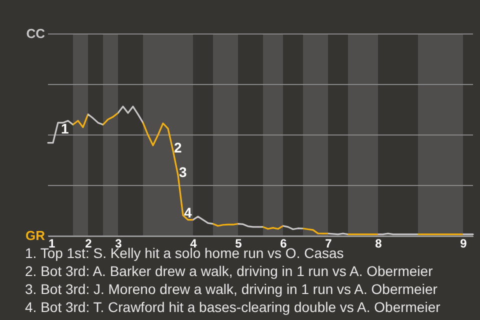  Describe the element at coordinates (229, 271) in the screenshot. I see `text: 2. Bot 3rd: A. Barker drew a walk, driving in 1 run vs A. Obermeier` at that location.